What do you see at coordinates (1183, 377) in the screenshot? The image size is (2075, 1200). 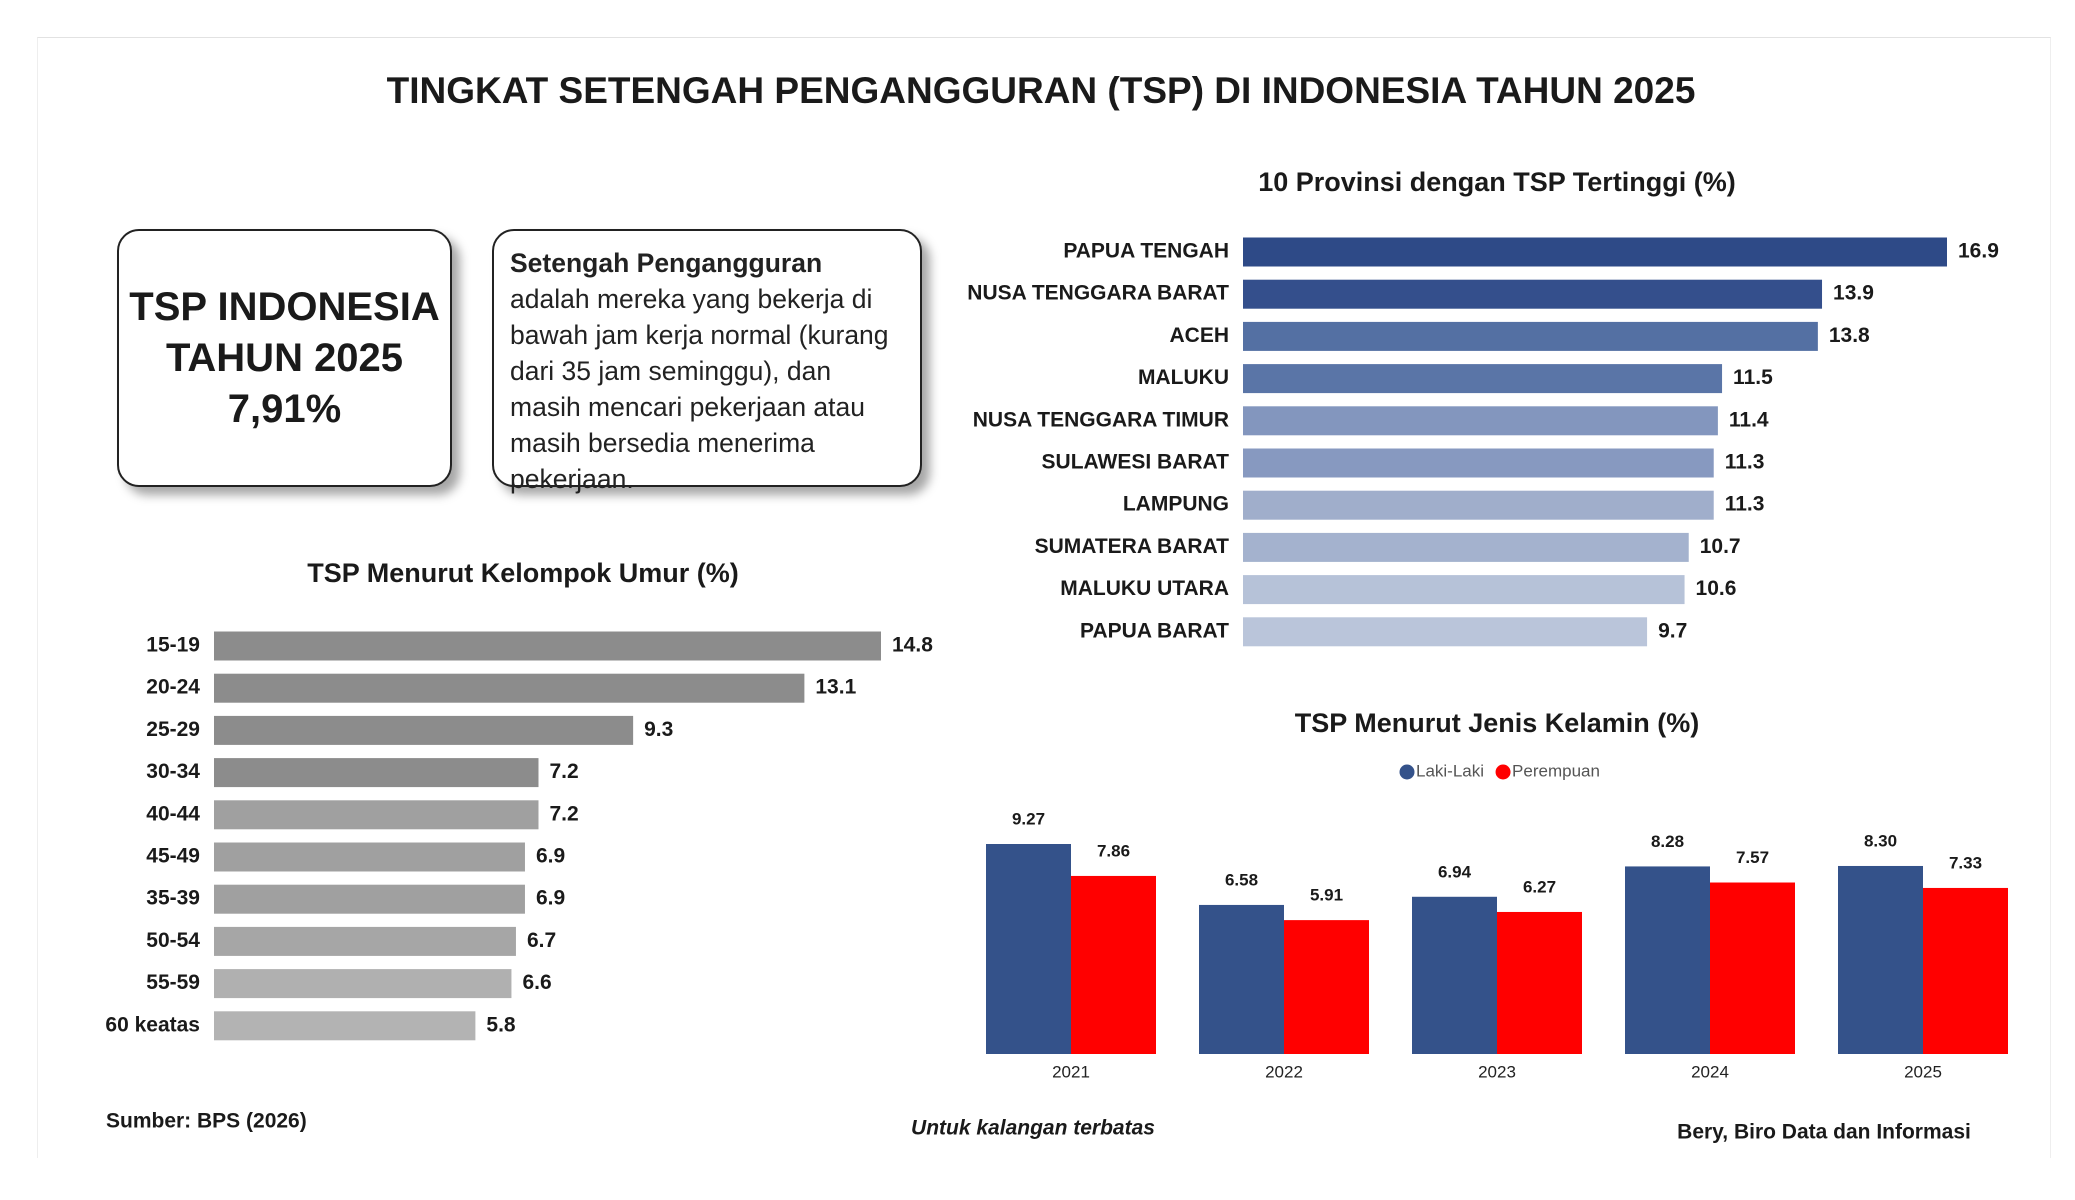 I see `category-label: MALUKU` at bounding box center [1183, 377].